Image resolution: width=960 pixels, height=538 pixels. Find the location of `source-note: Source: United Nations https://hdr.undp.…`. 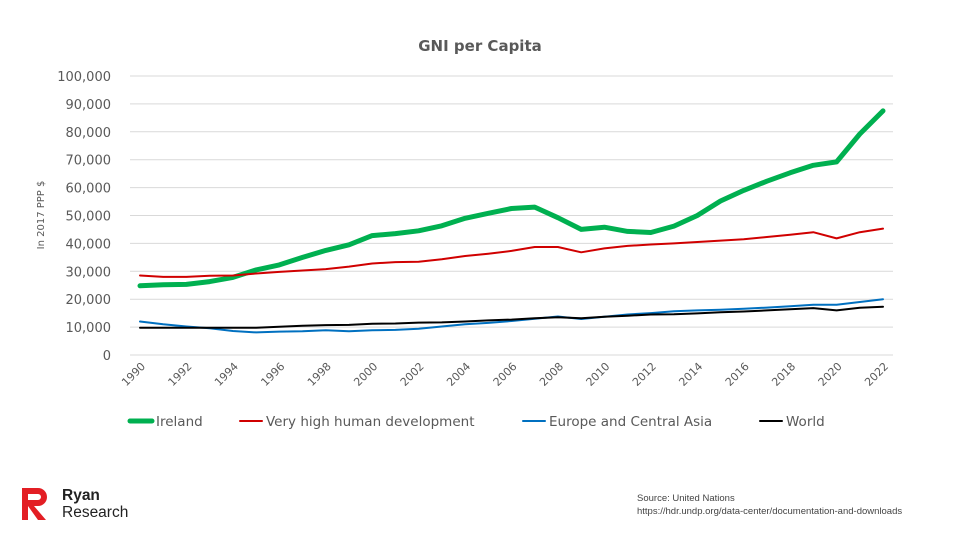

source-note: Source: United Nations https://hdr.undp.… is located at coordinates (769, 505).